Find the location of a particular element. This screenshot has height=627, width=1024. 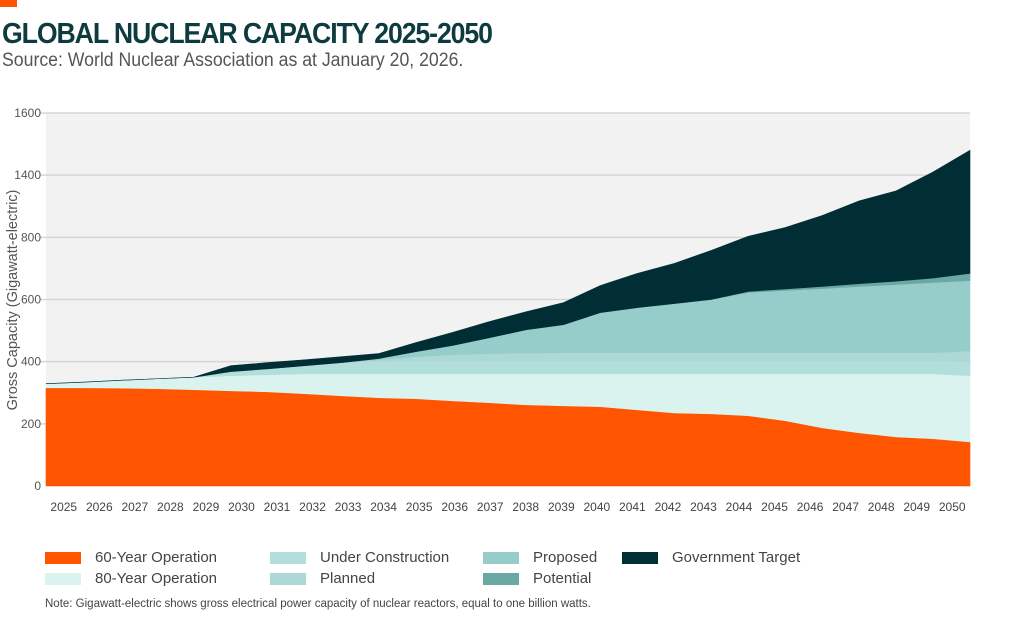

y-tick-label: 1400 is located at coordinates (27, 175).